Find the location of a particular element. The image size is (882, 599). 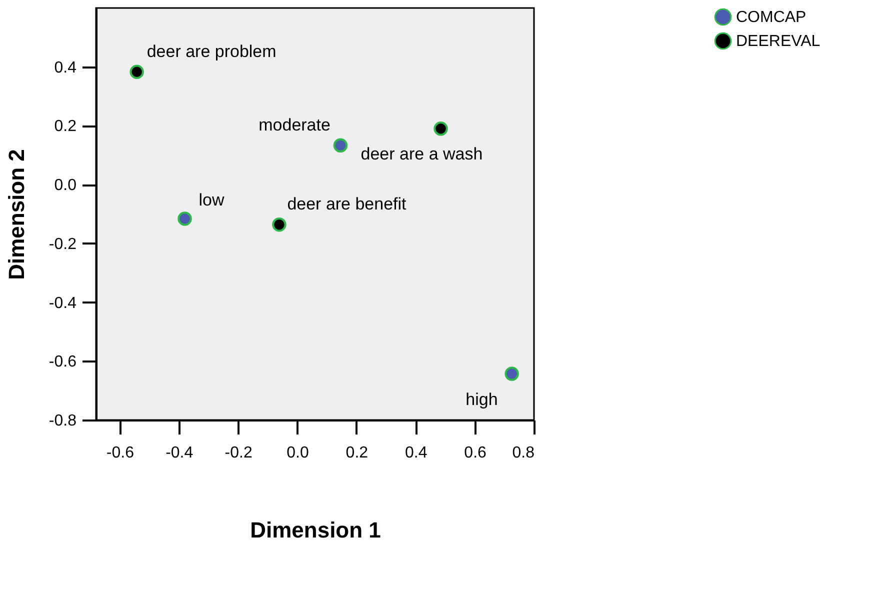

x-tick-label: 0.8 is located at coordinates (523, 453).